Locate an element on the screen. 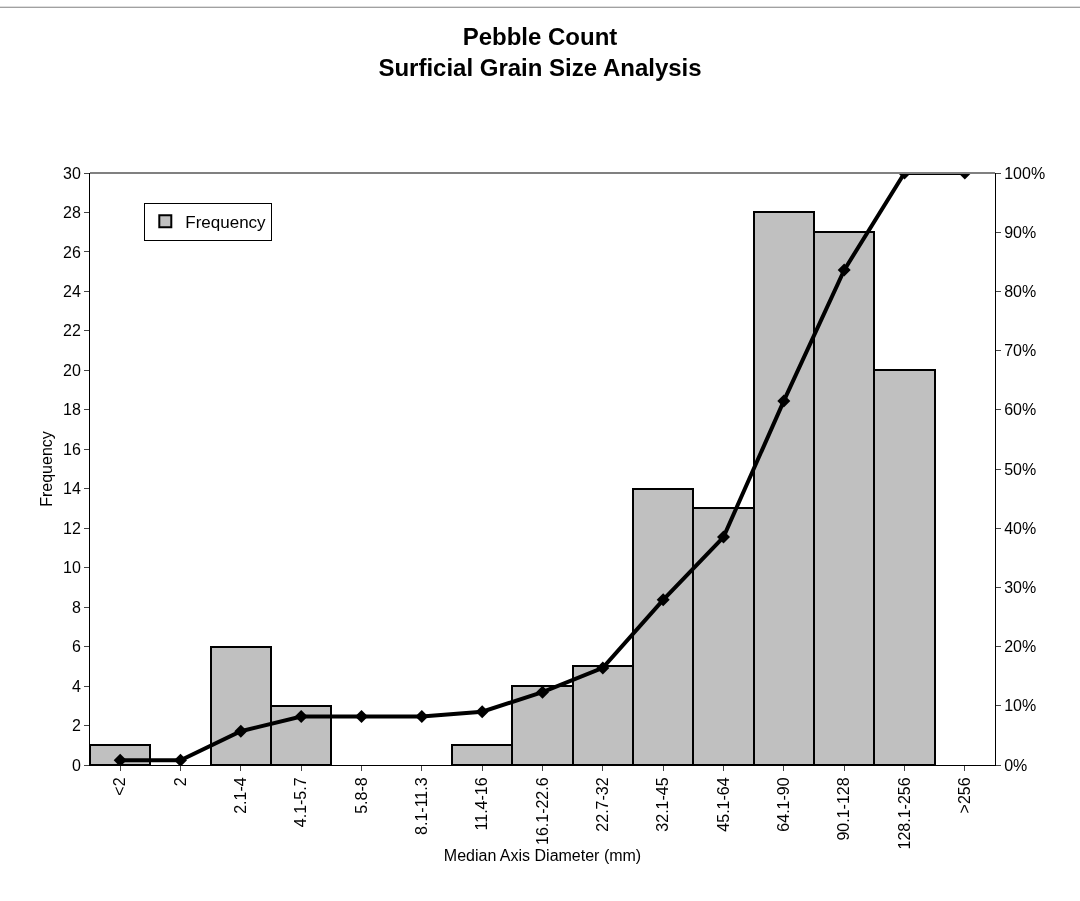 The height and width of the screenshot is (901, 1080). y-tick-label: 16 is located at coordinates (72, 449).